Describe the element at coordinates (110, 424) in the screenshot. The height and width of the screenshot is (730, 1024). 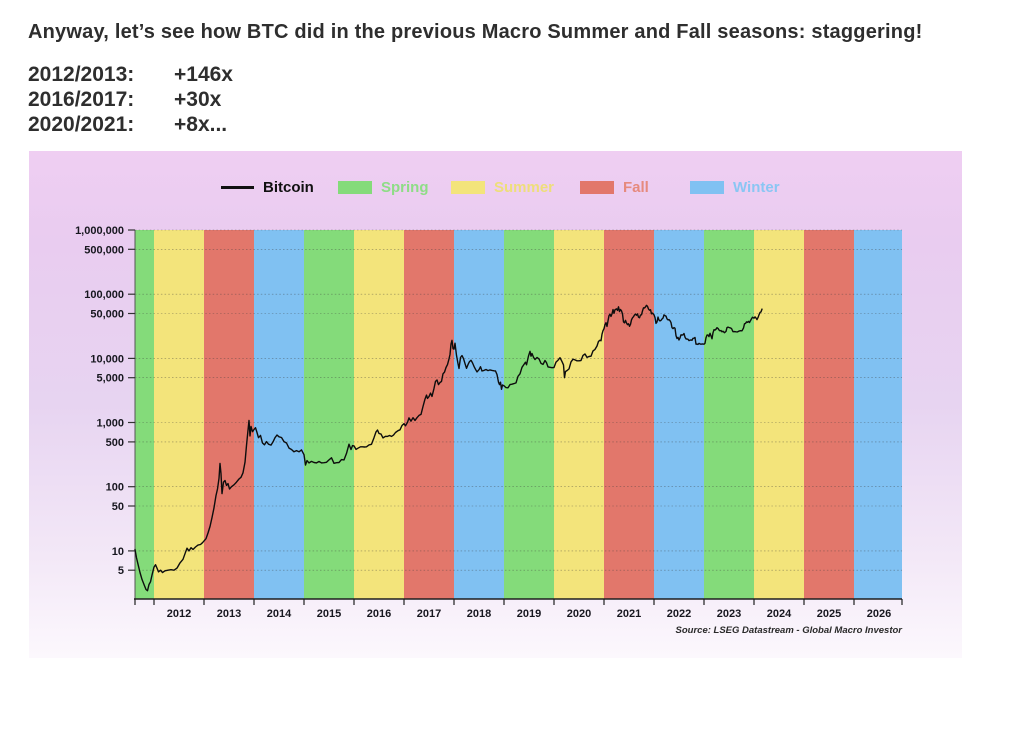
I see `y-tick-label: 1,000` at that location.